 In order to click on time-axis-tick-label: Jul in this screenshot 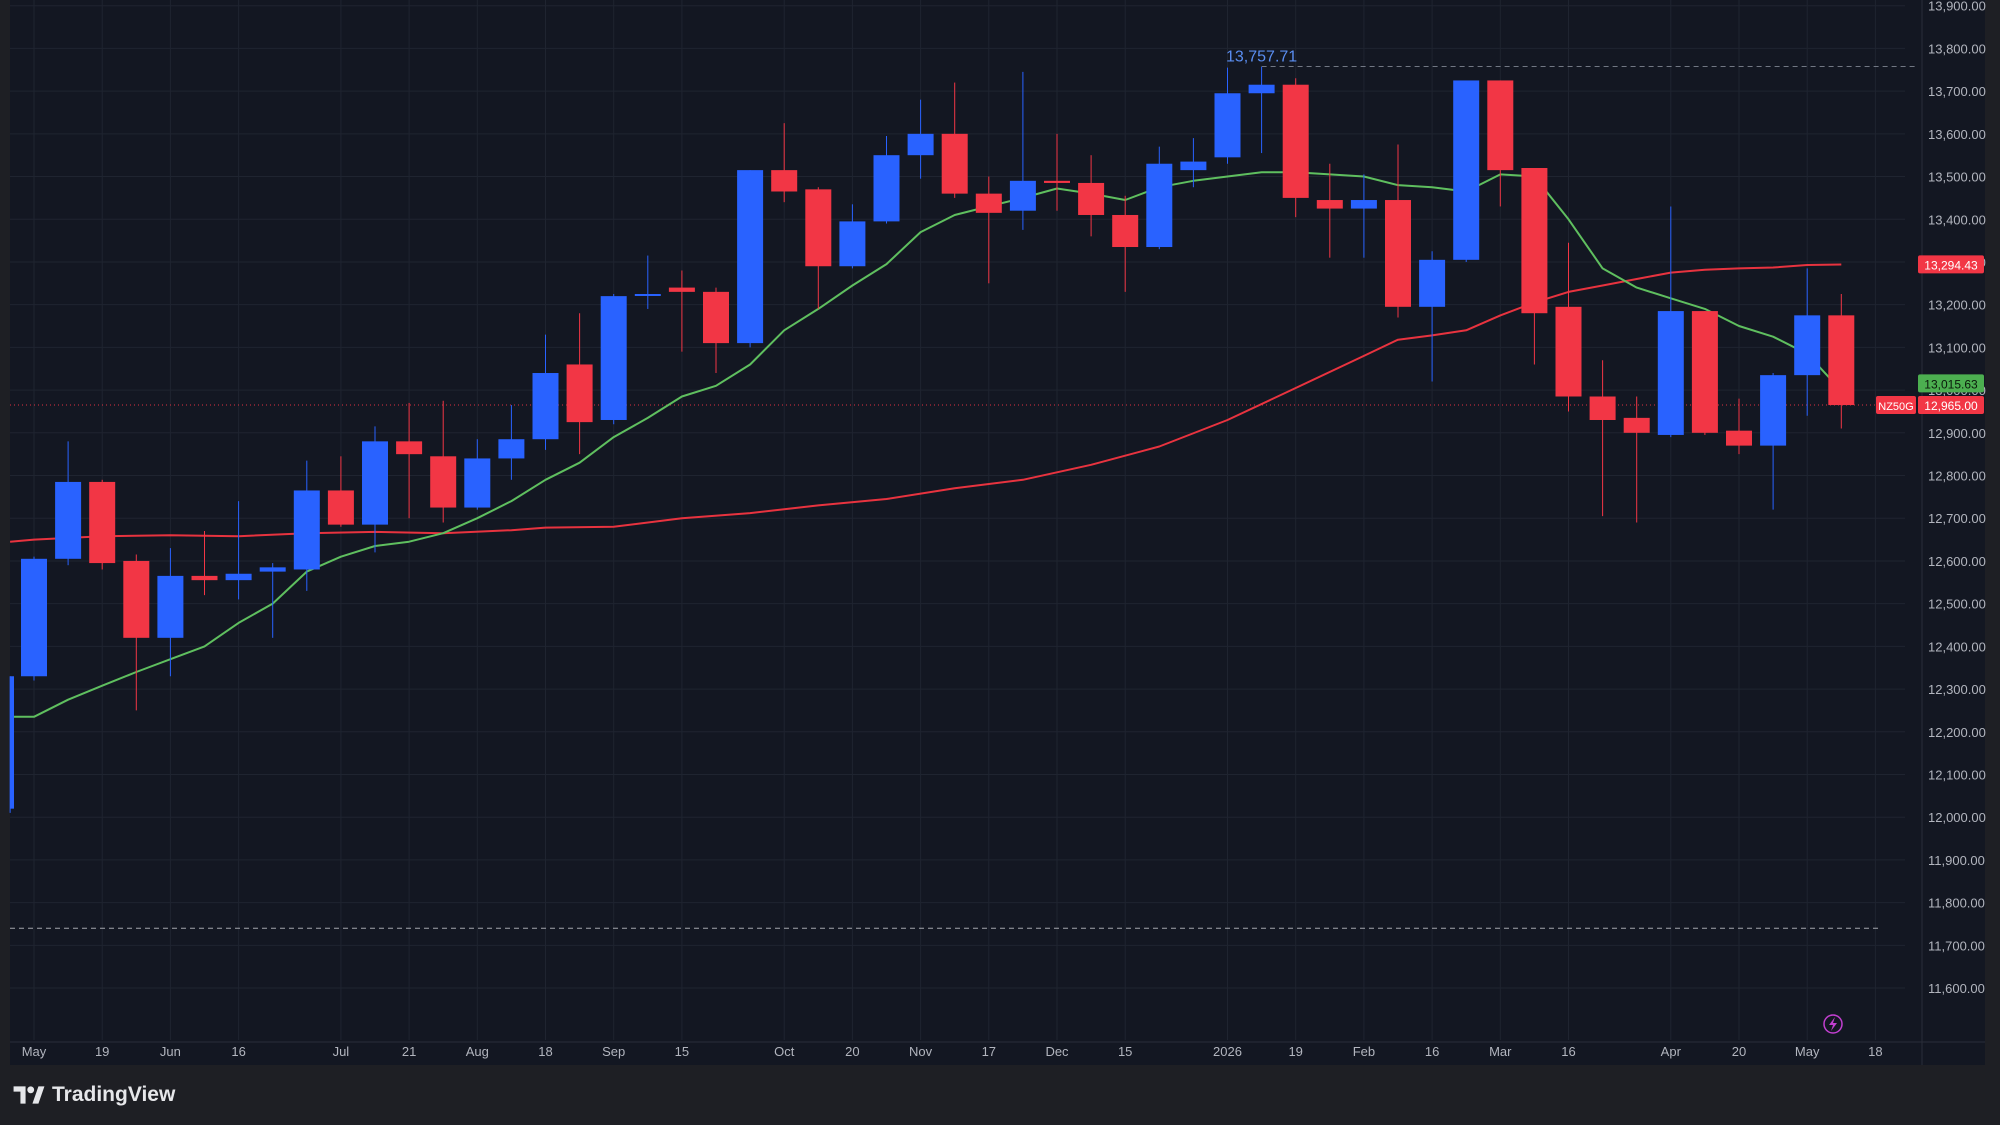, I will do `click(341, 1051)`.